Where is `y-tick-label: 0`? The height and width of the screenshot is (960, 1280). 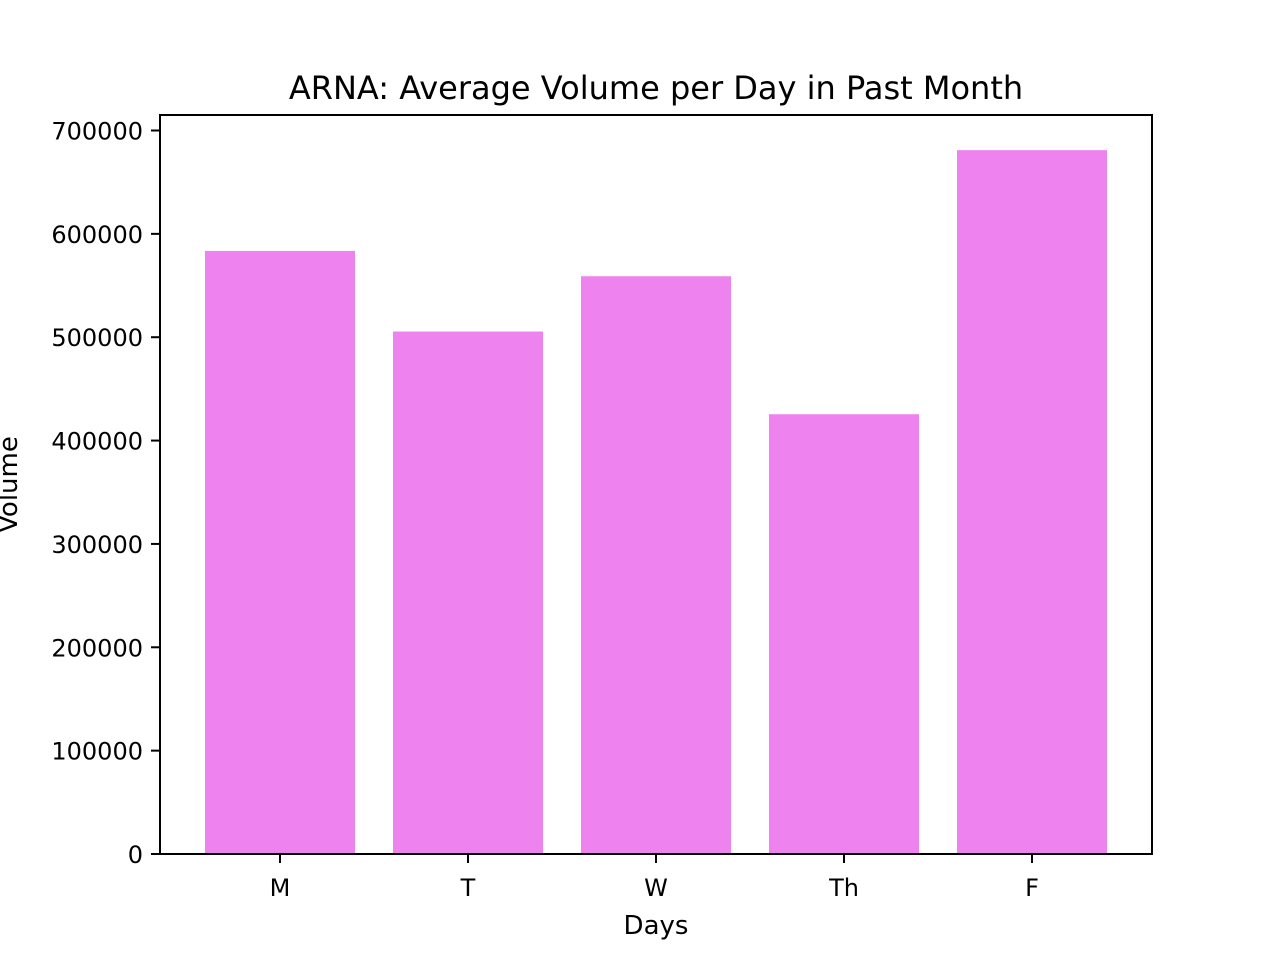
y-tick-label: 0 is located at coordinates (135, 855).